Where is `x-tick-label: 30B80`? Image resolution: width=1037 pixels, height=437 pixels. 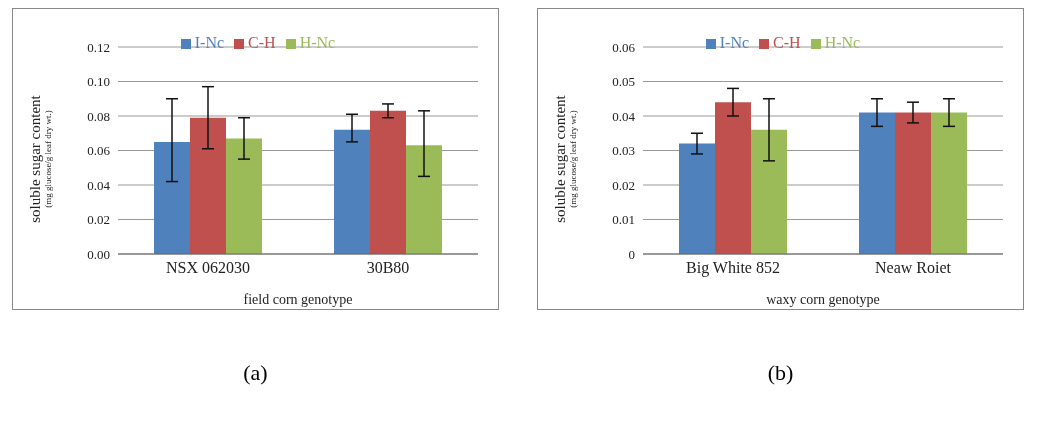 x-tick-label: 30B80 is located at coordinates (388, 268).